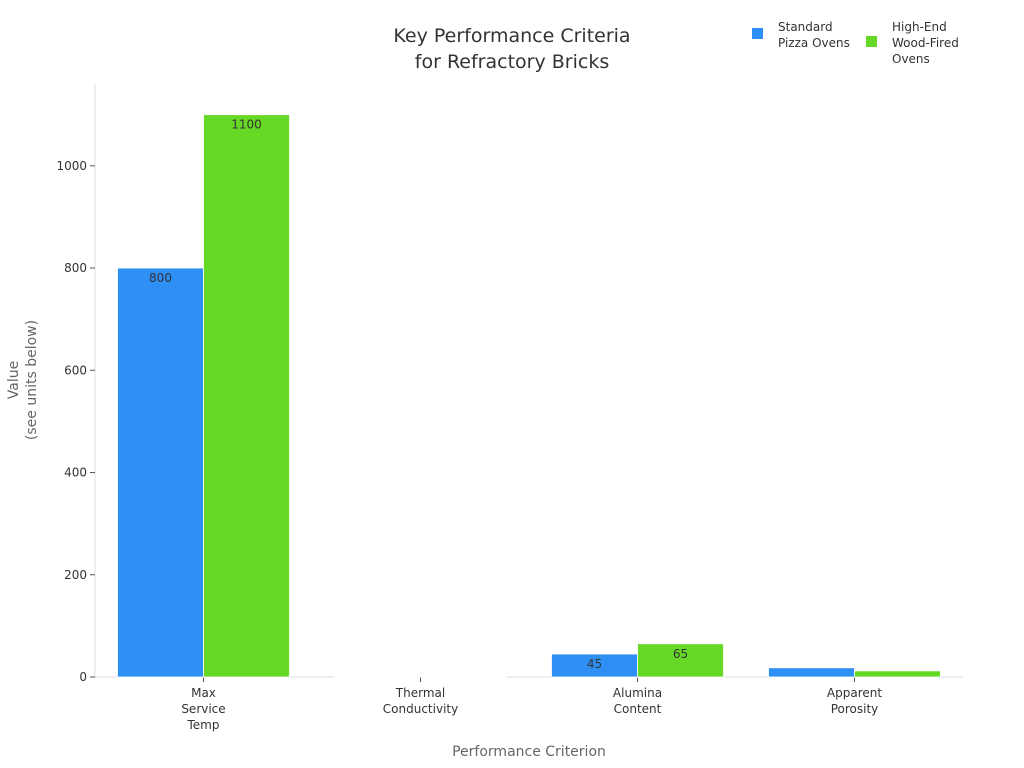 The image size is (1024, 768). What do you see at coordinates (637, 701) in the screenshot?
I see `x-tick-label: Alumina Content` at bounding box center [637, 701].